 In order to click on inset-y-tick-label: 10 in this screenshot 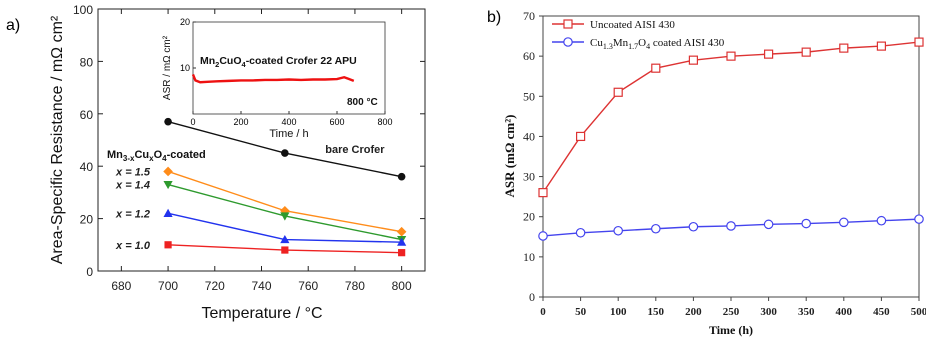, I will do `click(185, 68)`.